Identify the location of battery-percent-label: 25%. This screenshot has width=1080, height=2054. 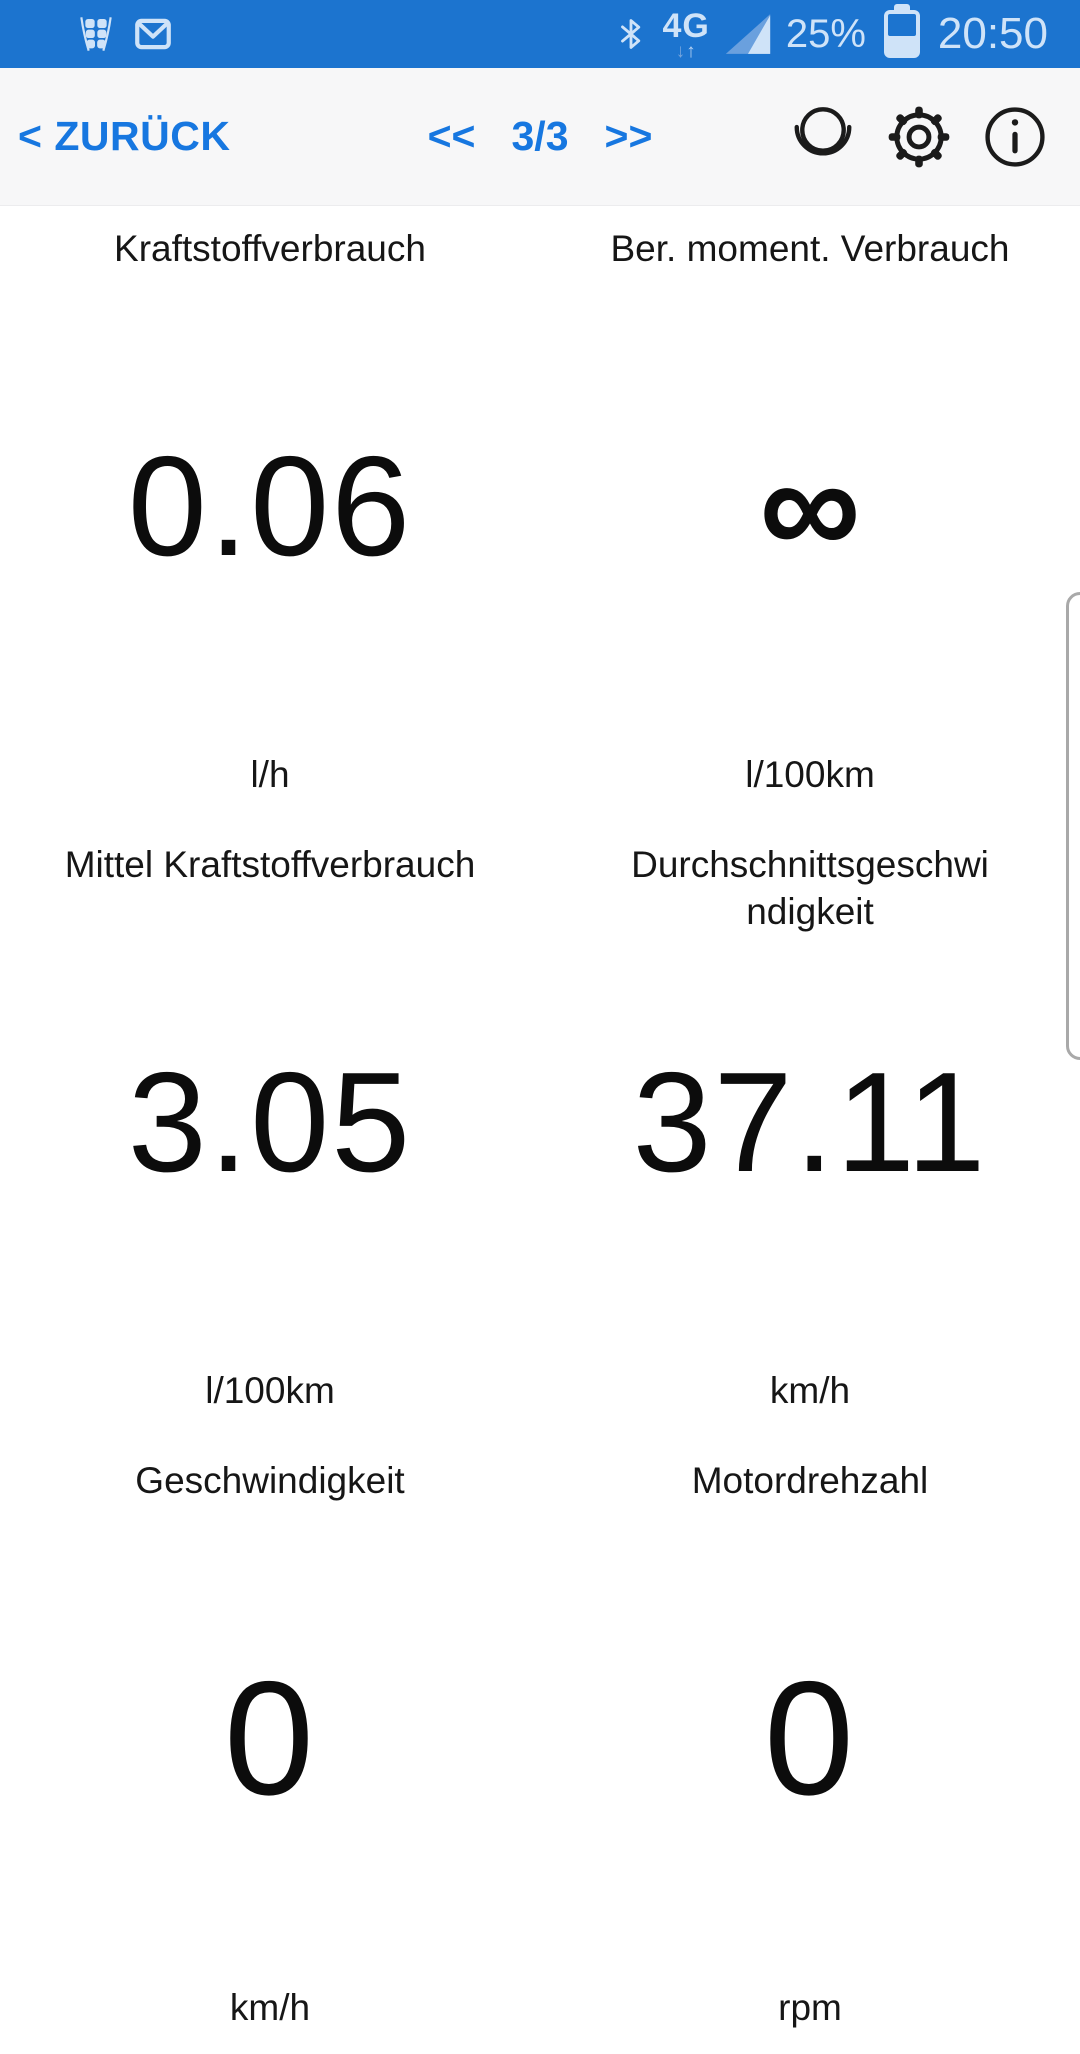
(825, 33).